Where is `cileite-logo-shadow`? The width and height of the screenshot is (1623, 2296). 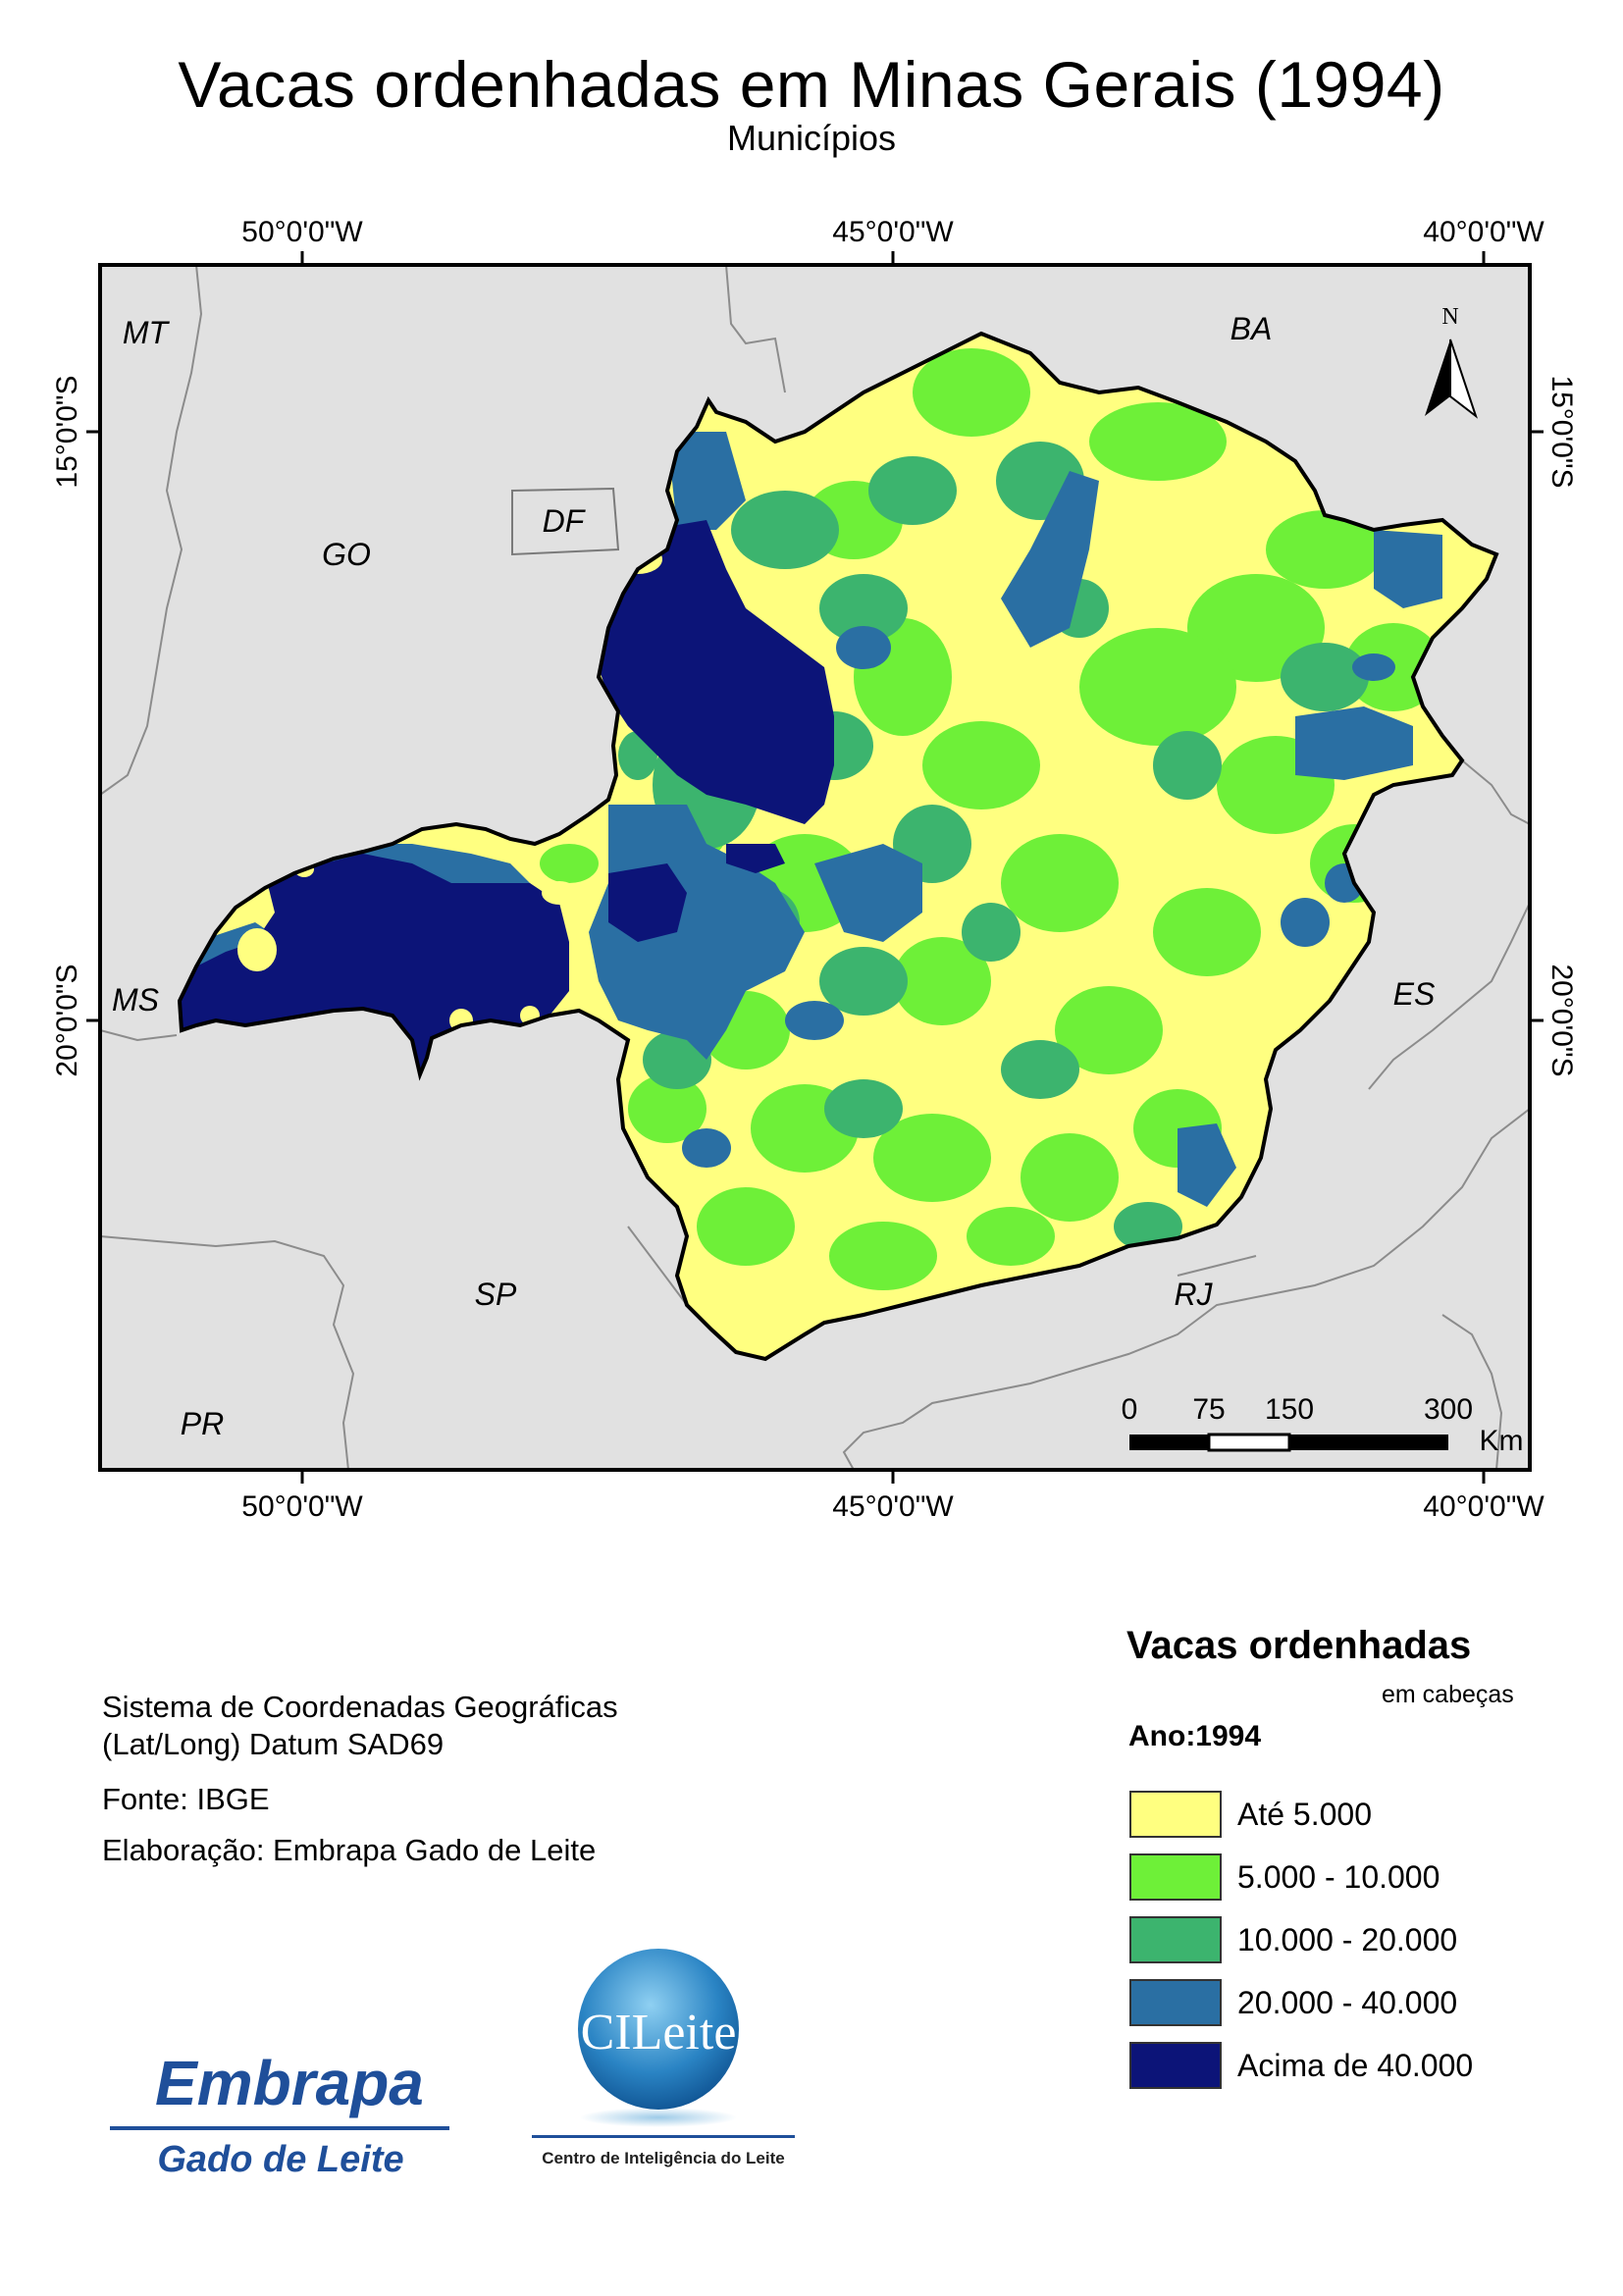 cileite-logo-shadow is located at coordinates (658, 2117).